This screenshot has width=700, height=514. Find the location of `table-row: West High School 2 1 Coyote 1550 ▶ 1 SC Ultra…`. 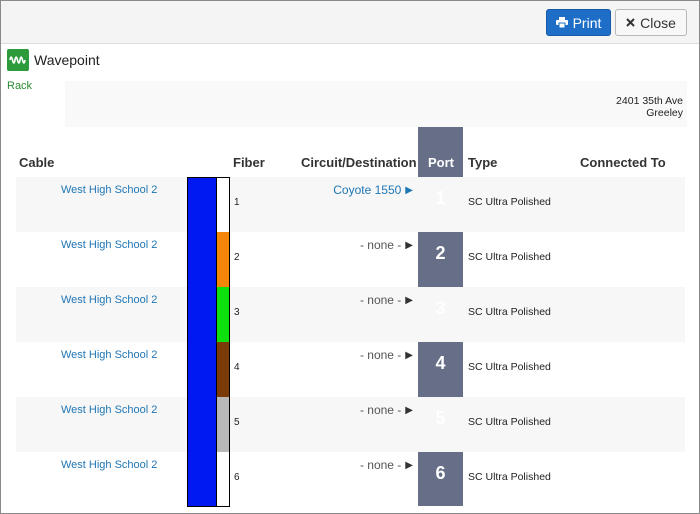

table-row: West High School 2 1 Coyote 1550 ▶ 1 SC Ultra… is located at coordinates (350, 204).